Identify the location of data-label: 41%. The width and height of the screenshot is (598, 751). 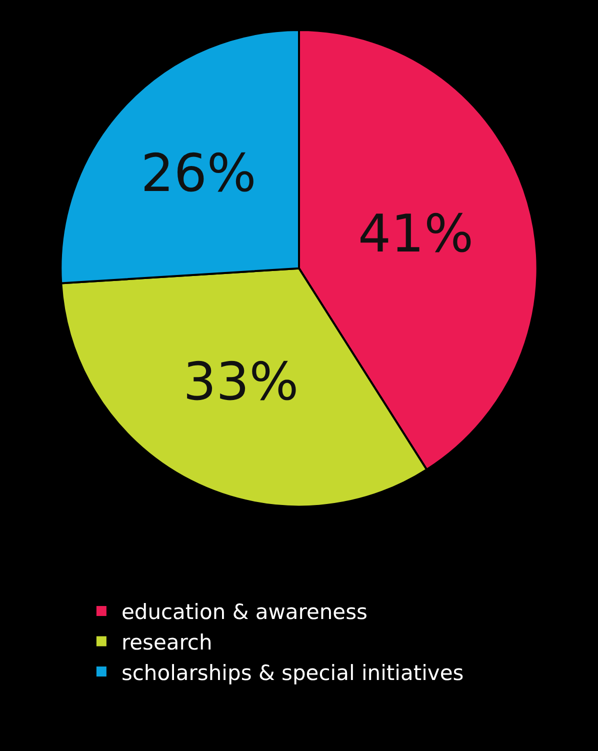
(416, 234).